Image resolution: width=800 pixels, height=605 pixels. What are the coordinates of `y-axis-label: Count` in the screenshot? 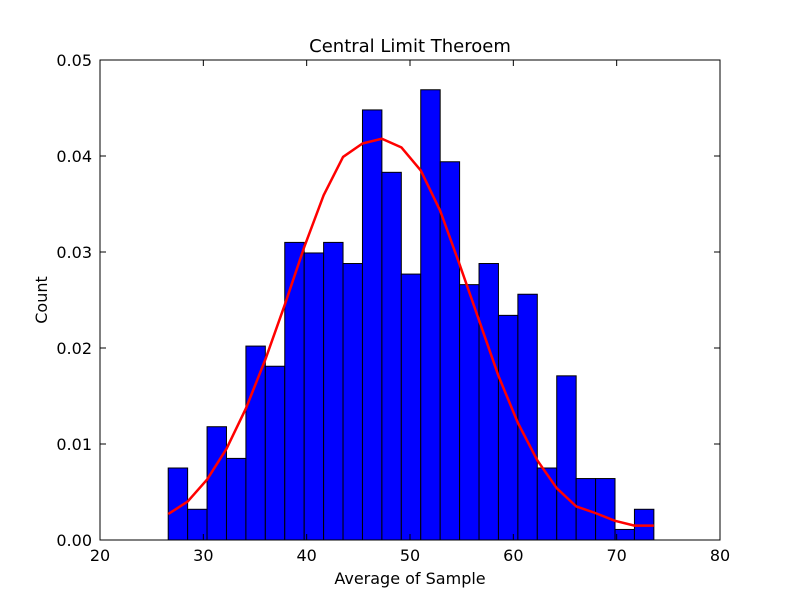 It's located at (41, 300).